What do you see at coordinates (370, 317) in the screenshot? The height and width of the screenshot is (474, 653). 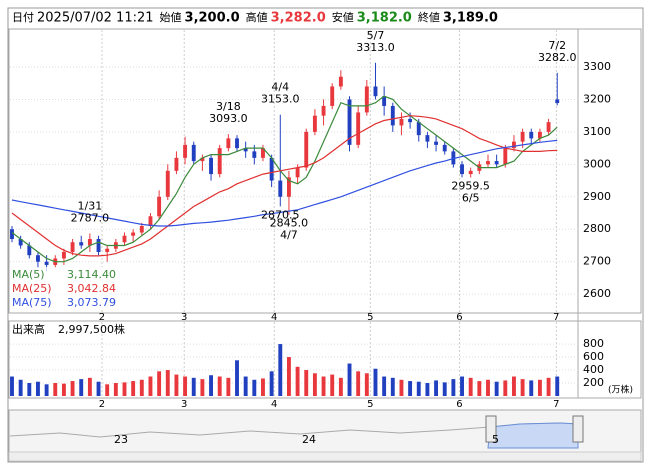 I see `x-tick-label: 5` at bounding box center [370, 317].